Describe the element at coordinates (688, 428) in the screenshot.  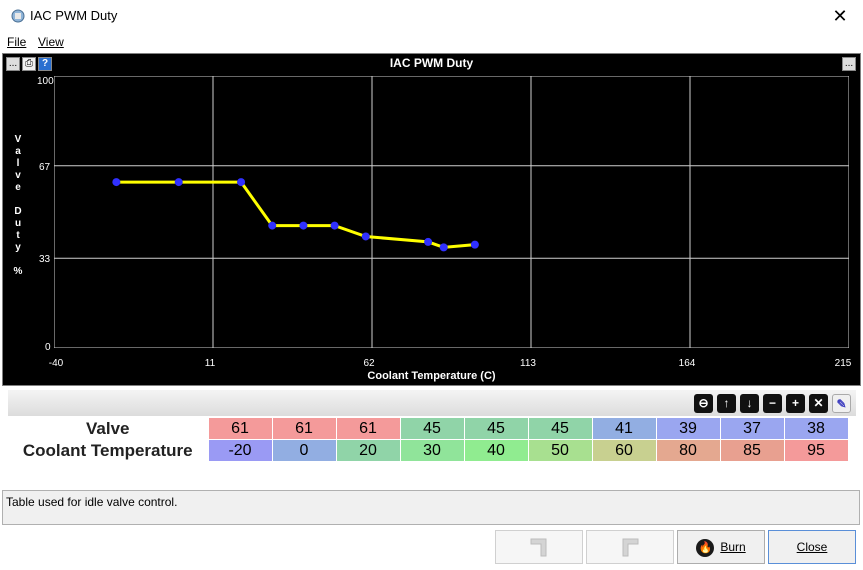
I see `table-cell: 39` at that location.